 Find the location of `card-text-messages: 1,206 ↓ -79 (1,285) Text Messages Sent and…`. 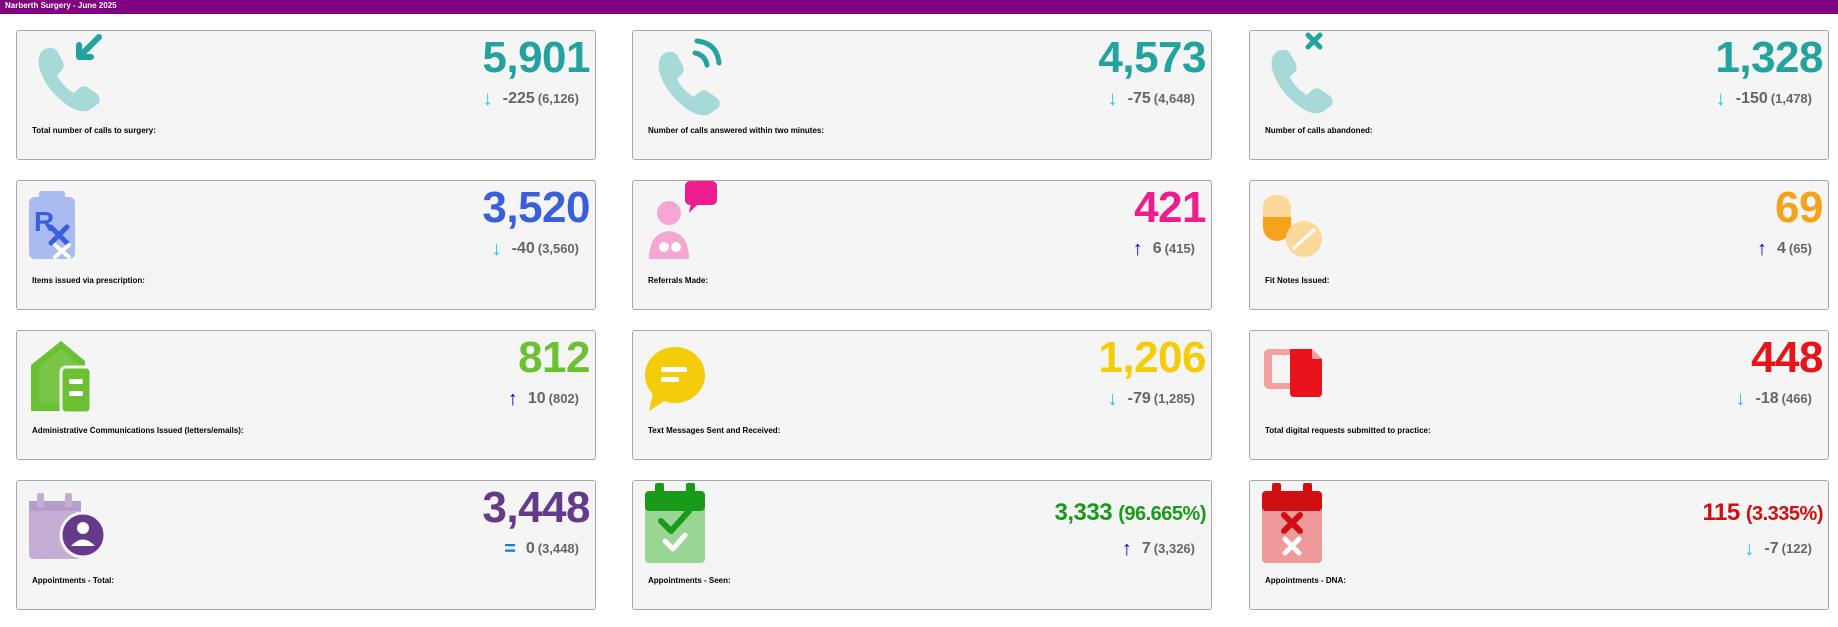

card-text-messages: 1,206 ↓ -79 (1,285) Text Messages Sent and… is located at coordinates (922, 395).